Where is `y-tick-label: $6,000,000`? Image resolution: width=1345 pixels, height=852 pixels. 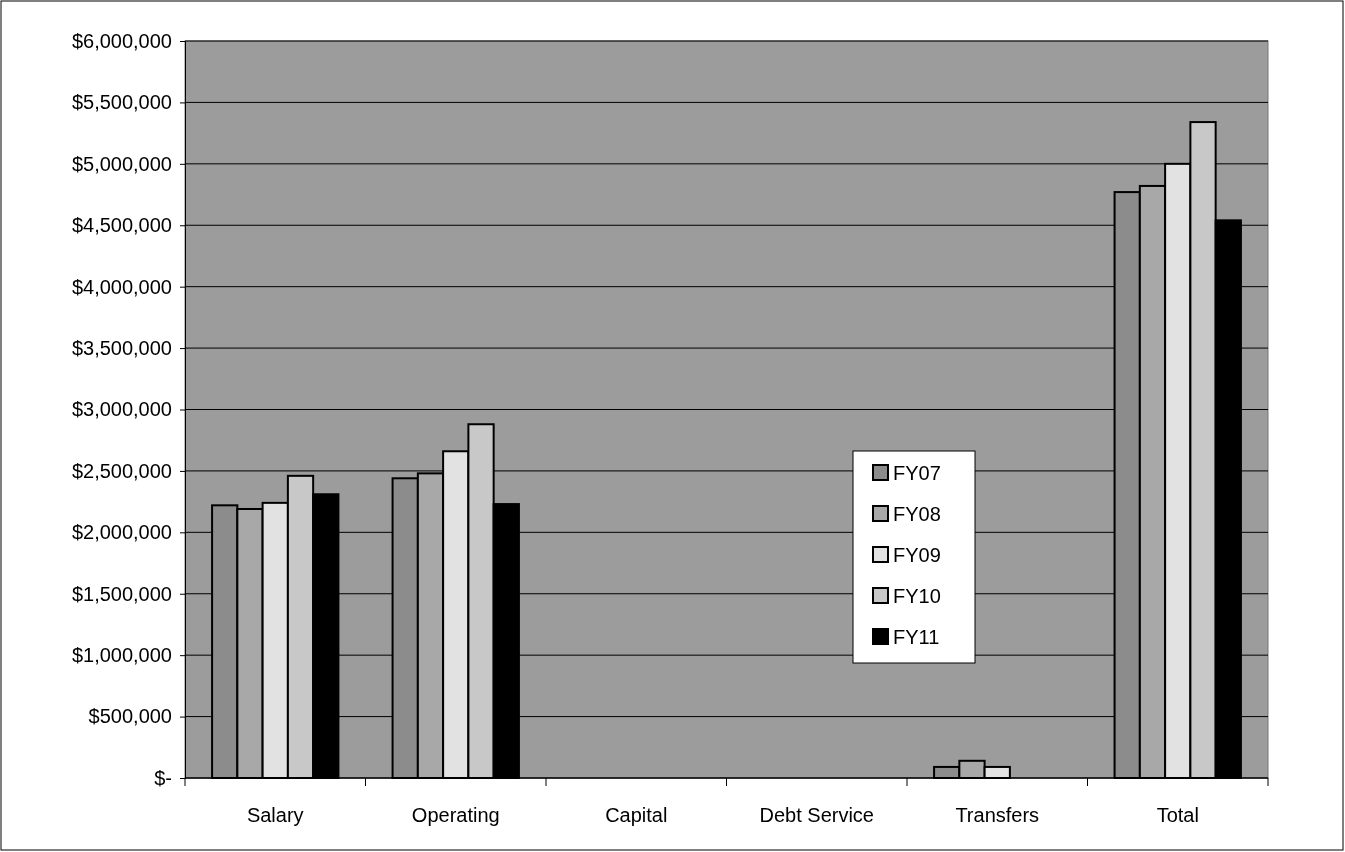
y-tick-label: $6,000,000 is located at coordinates (121, 40).